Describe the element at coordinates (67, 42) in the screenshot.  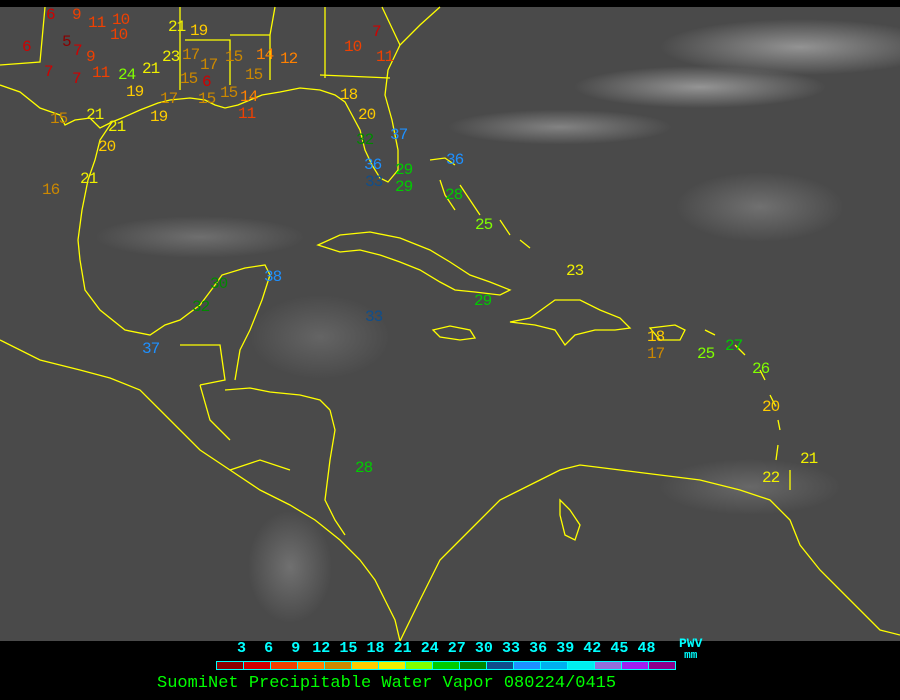
I see `station-pwv-label: 5` at that location.